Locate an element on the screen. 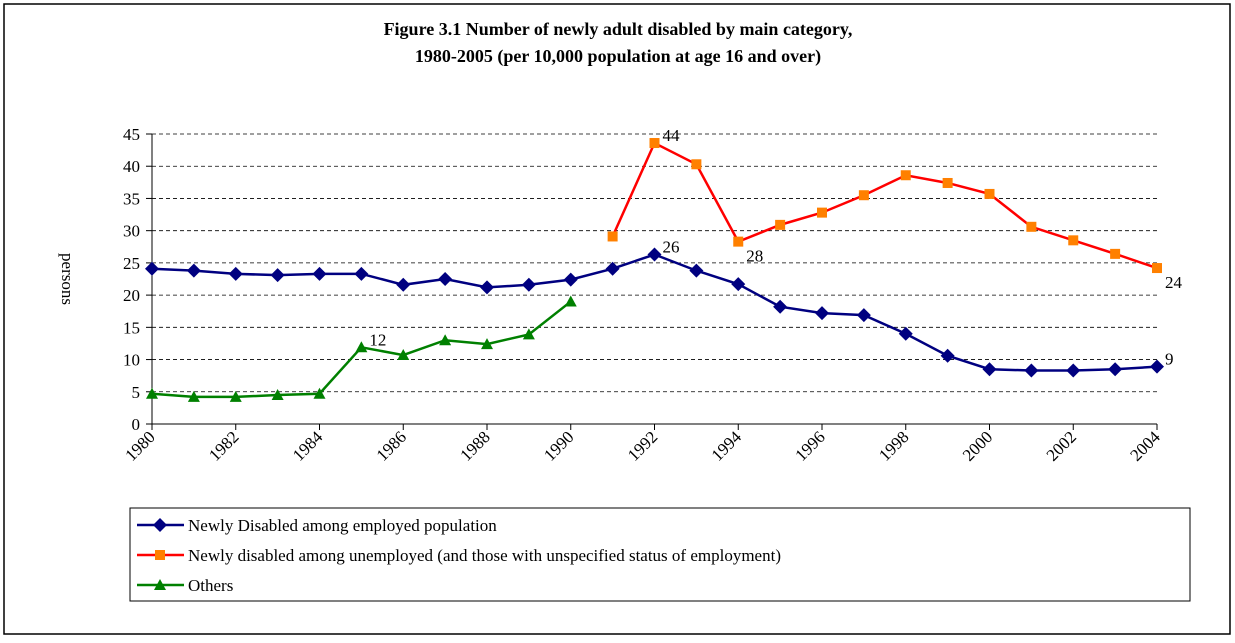 Image resolution: width=1235 pixels, height=643 pixels. y-tick-label: 5 is located at coordinates (136, 392).